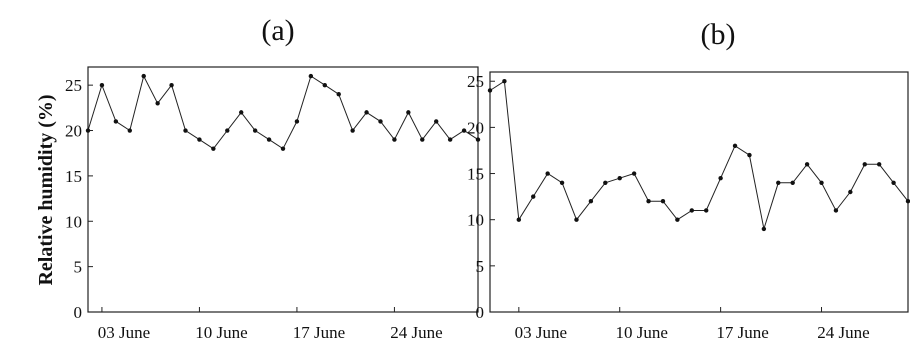 The height and width of the screenshot is (347, 910). I want to click on y-axis-label: Relative humidity (%), so click(46, 189).